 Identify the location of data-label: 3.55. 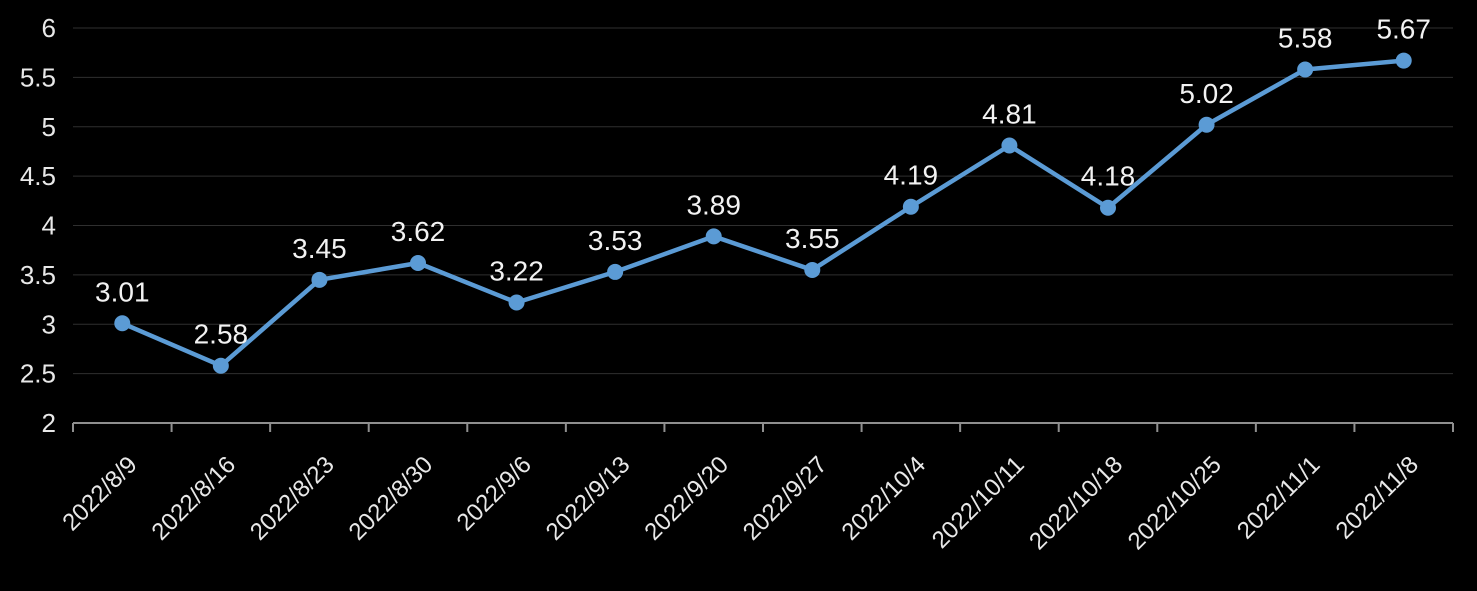
(812, 238).